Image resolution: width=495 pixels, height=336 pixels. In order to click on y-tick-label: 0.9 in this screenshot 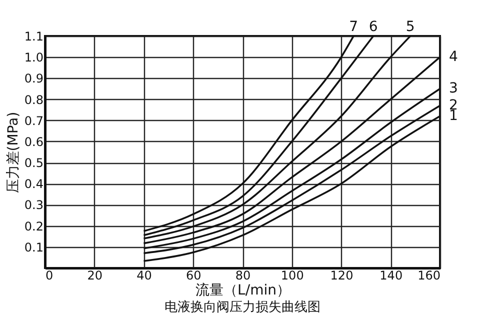, I will do `click(34, 79)`.